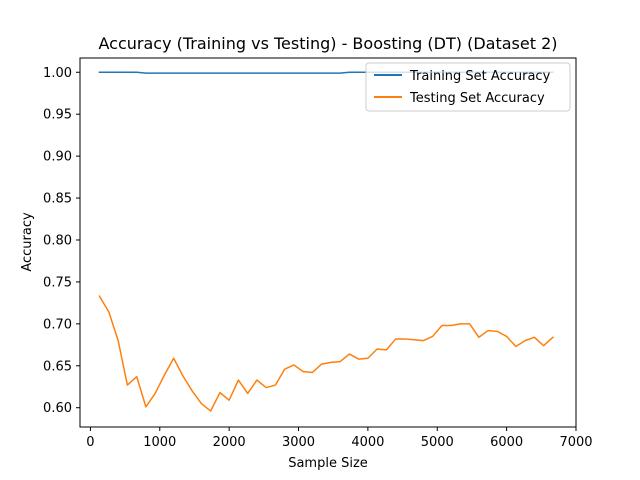  I want to click on x-tick-label: 7000, so click(575, 442).